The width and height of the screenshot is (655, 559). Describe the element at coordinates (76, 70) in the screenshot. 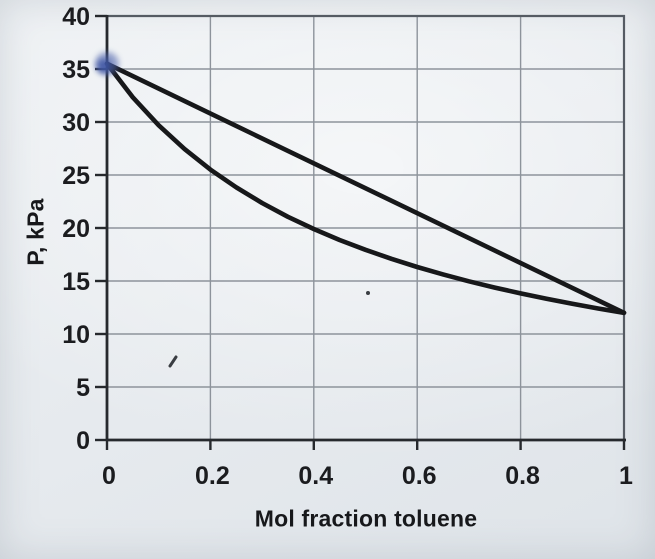

I see `y-tick-label: 35` at that location.